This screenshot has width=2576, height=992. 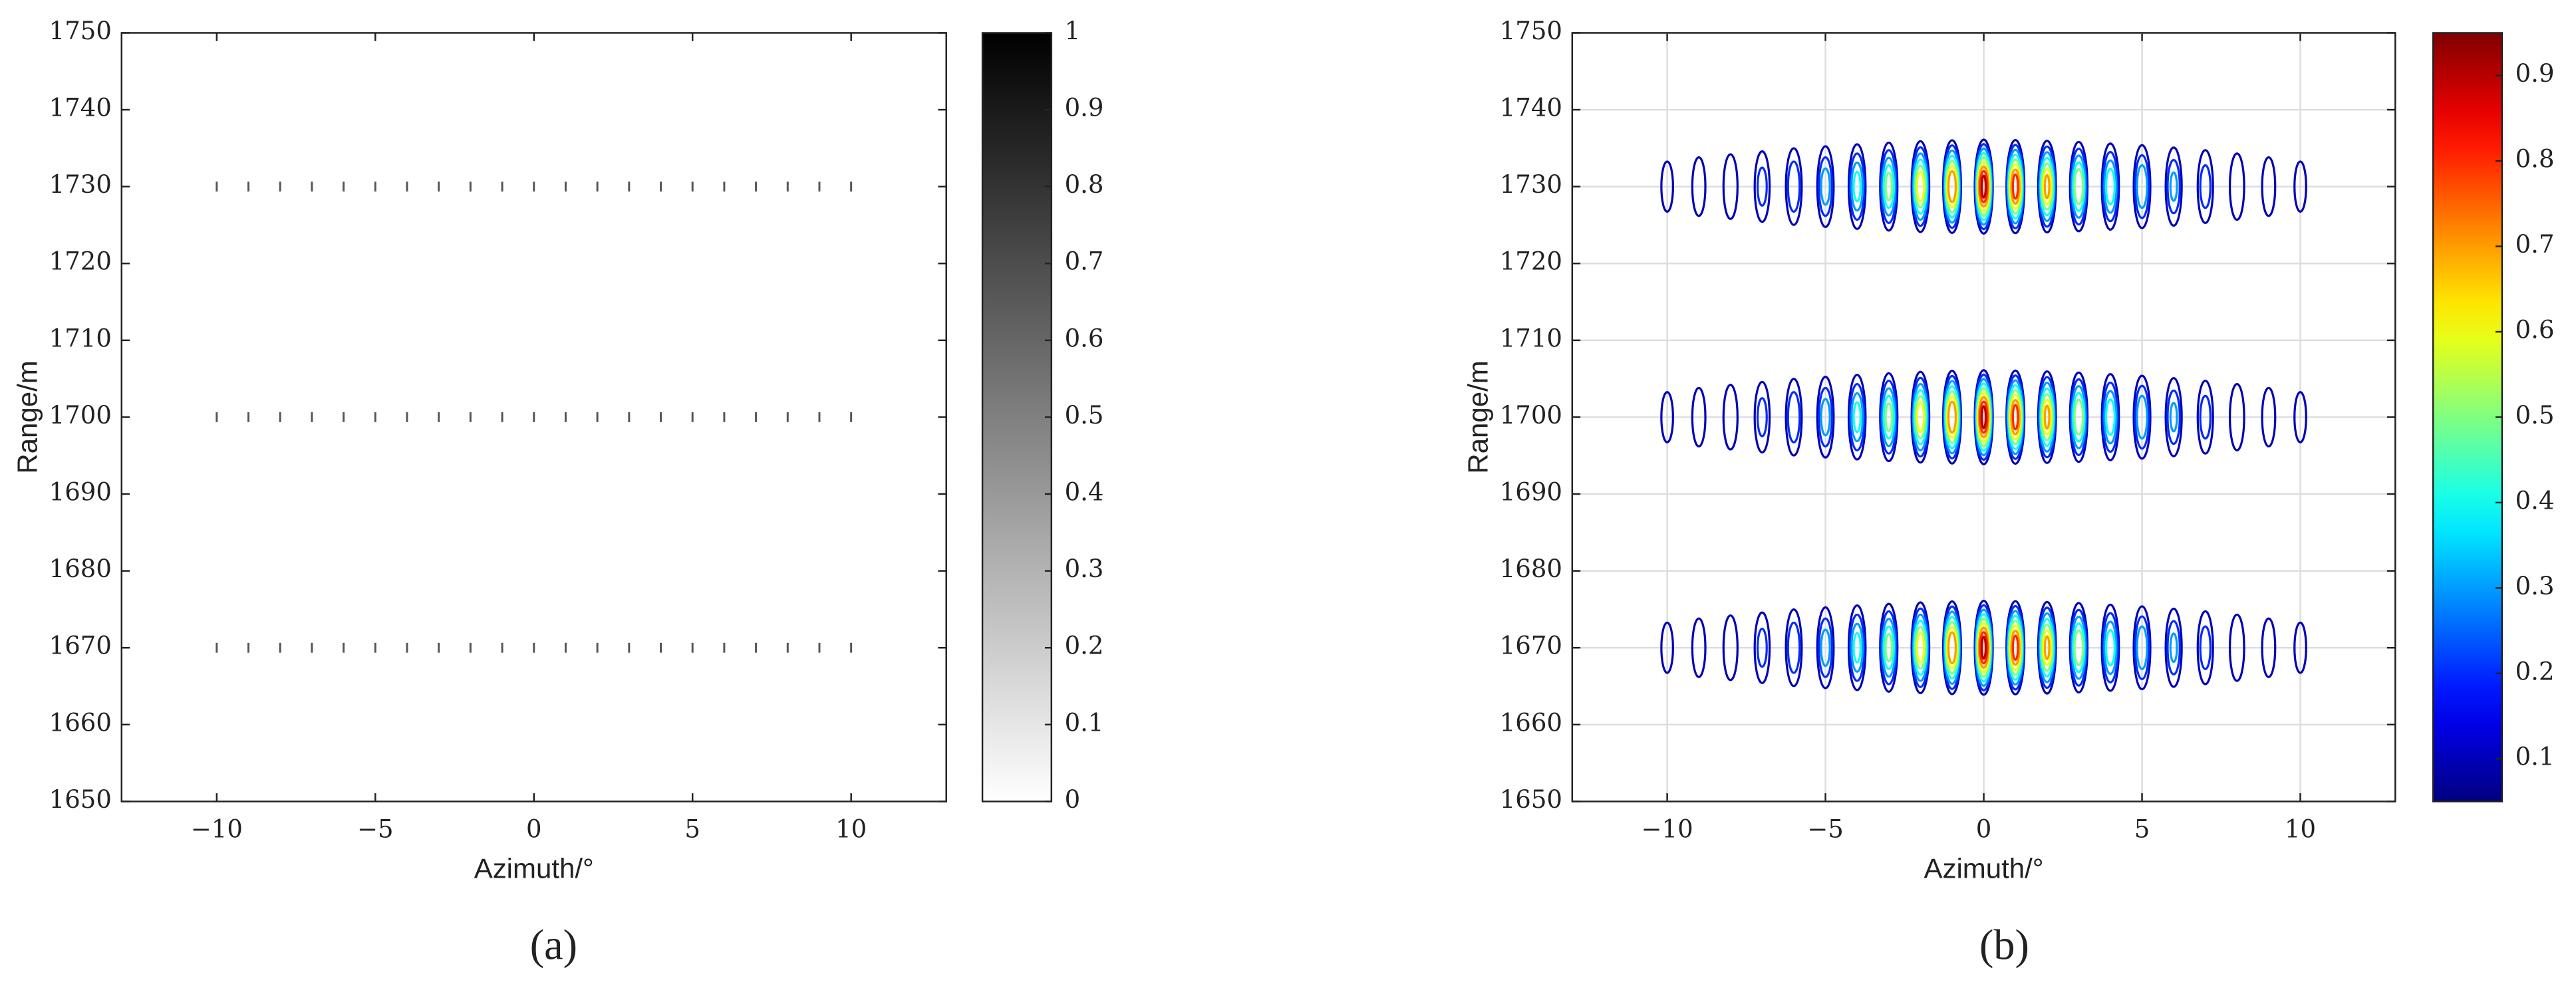 I want to click on y-tick-label: 1690, so click(x=1531, y=493).